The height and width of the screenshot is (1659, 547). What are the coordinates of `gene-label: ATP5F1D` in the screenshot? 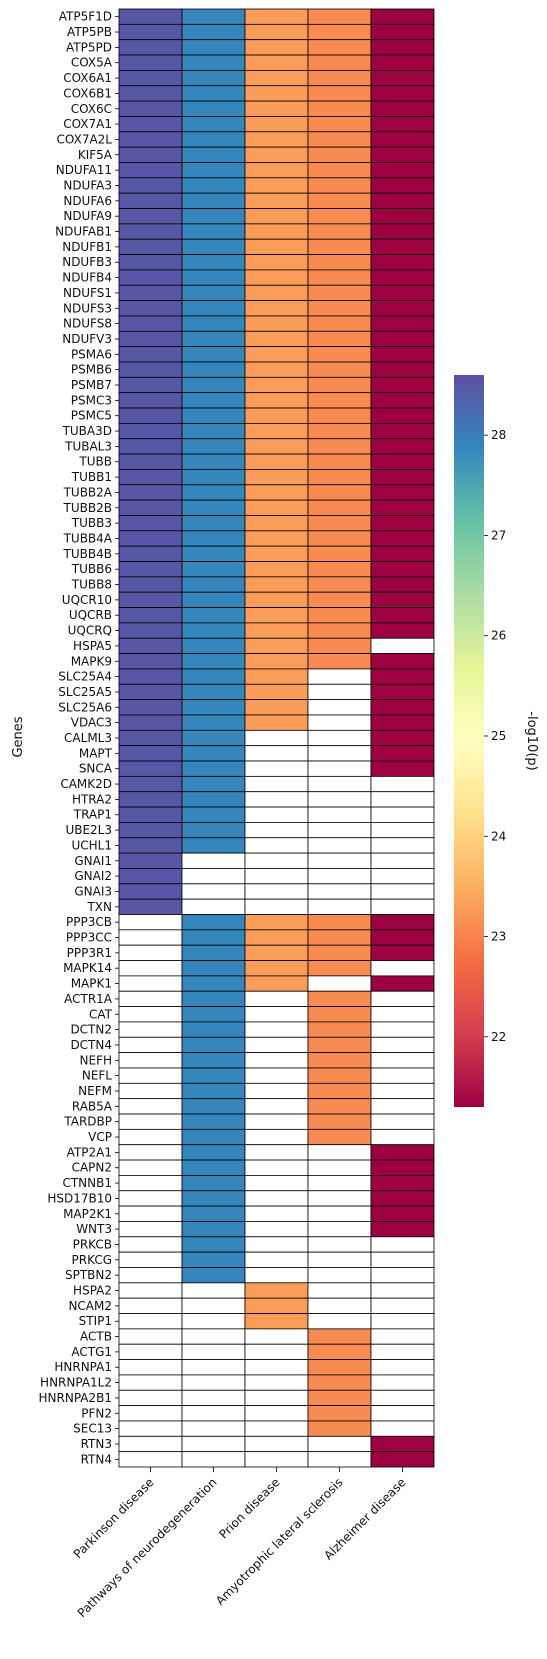 It's located at (85, 17).